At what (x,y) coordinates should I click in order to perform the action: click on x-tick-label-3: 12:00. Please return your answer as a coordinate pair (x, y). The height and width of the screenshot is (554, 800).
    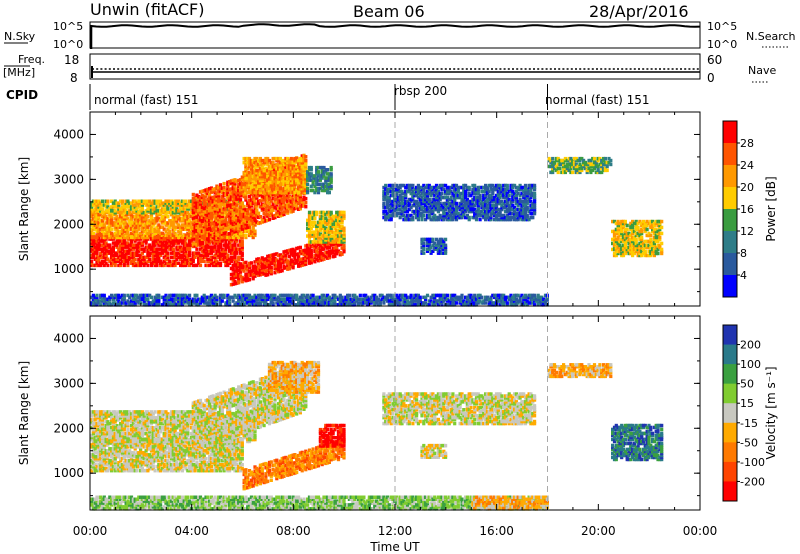
    Looking at the image, I should click on (395, 531).